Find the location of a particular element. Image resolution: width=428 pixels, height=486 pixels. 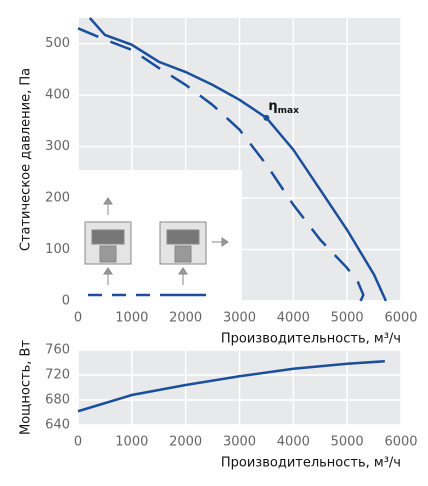

line-series is located at coordinates (231, 386).